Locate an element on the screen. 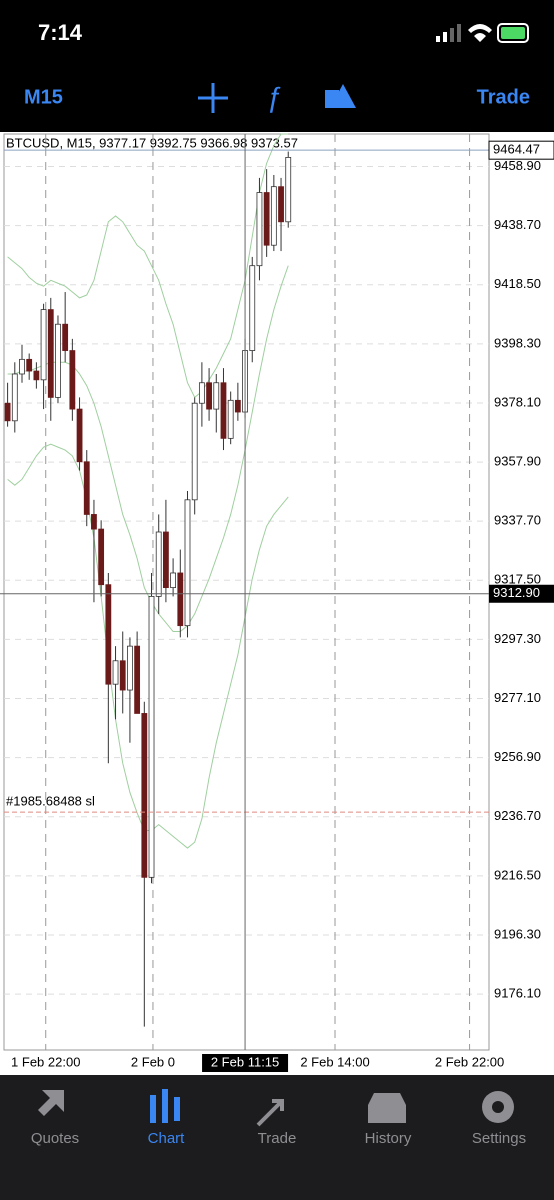 This screenshot has width=554, height=1200. x-tick-label: 2 Feb 0 is located at coordinates (153, 1061).